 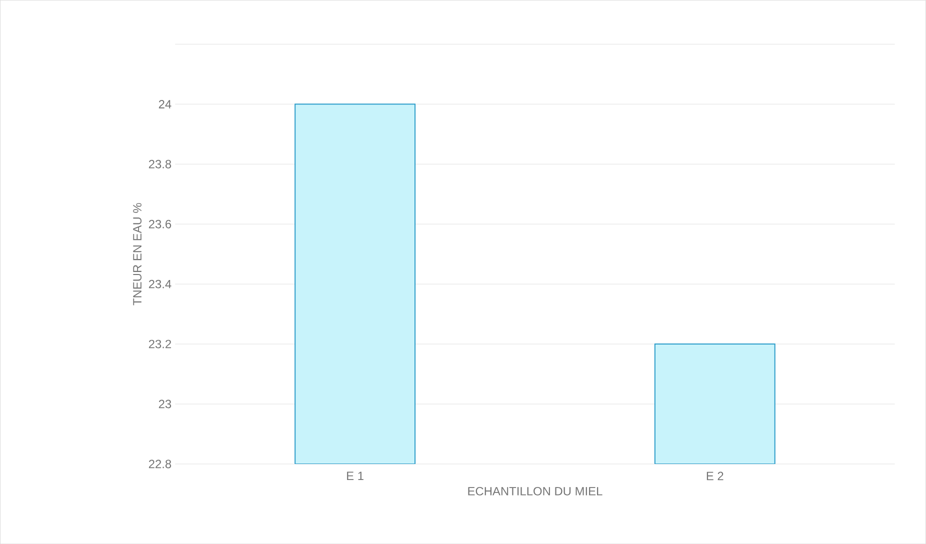 I want to click on y-tick-label: 24, so click(x=165, y=104).